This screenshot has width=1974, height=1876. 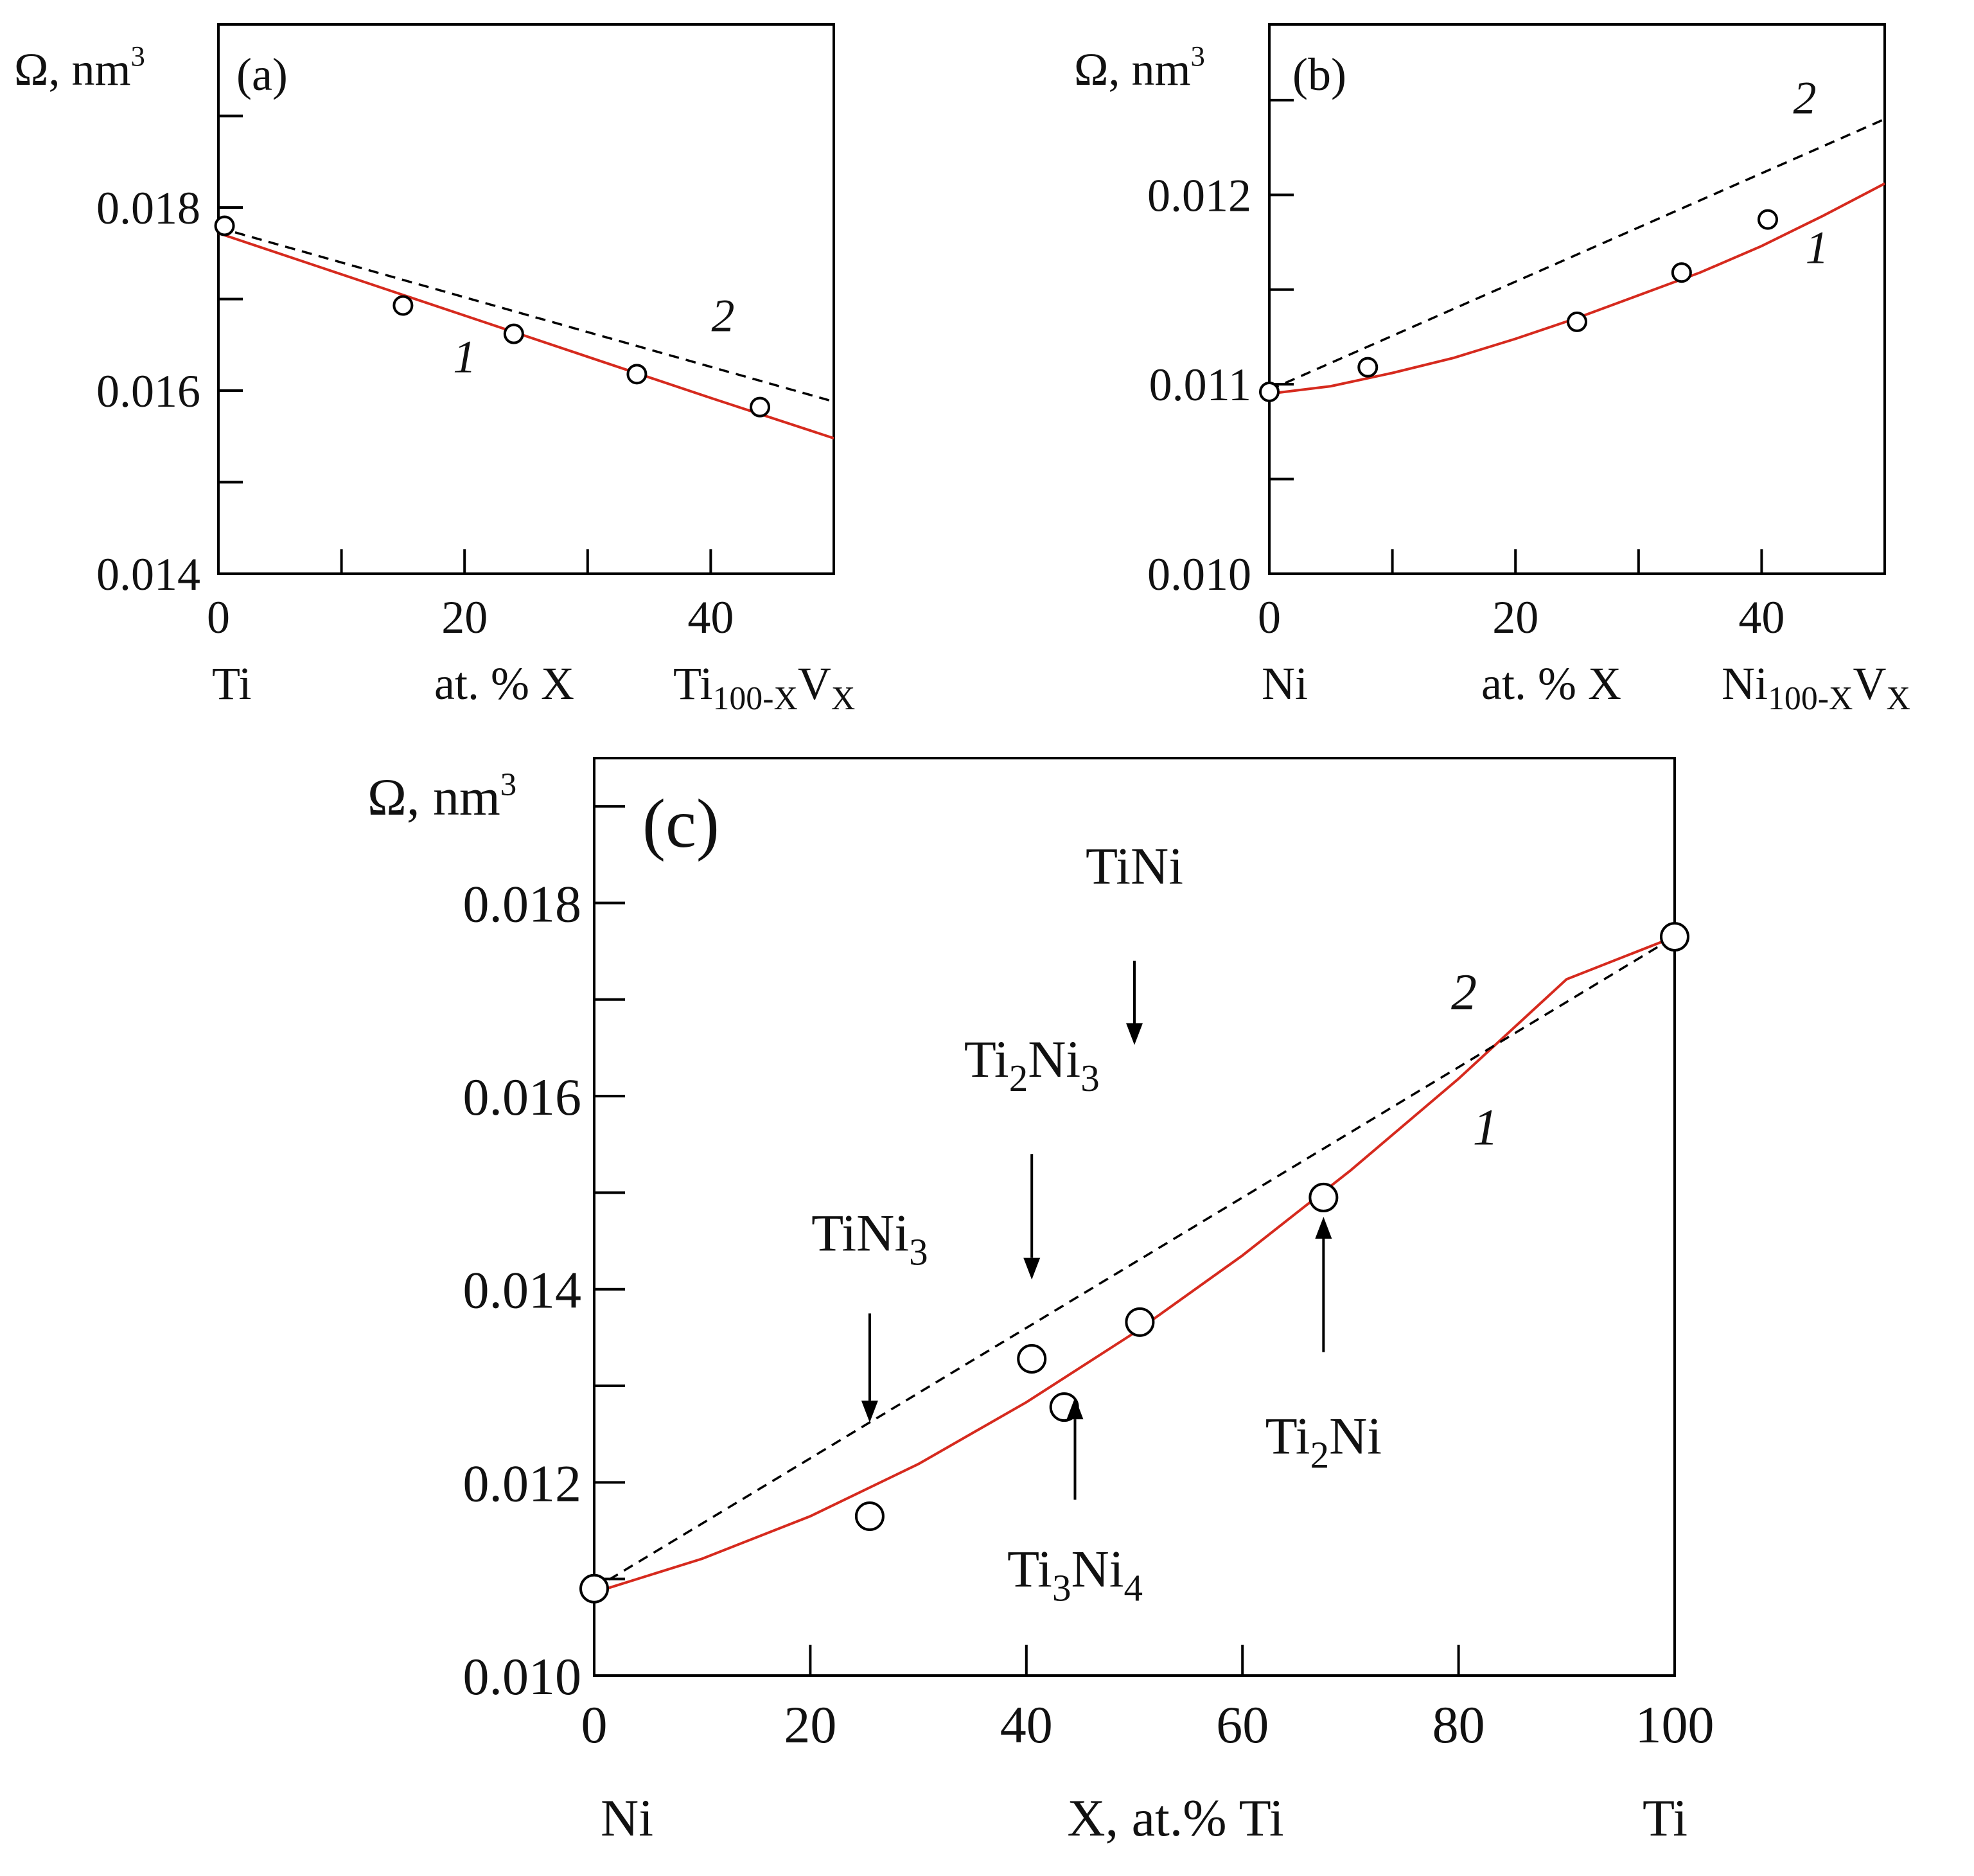 What do you see at coordinates (1134, 1588) in the screenshot?
I see `phase-subscript: 4` at bounding box center [1134, 1588].